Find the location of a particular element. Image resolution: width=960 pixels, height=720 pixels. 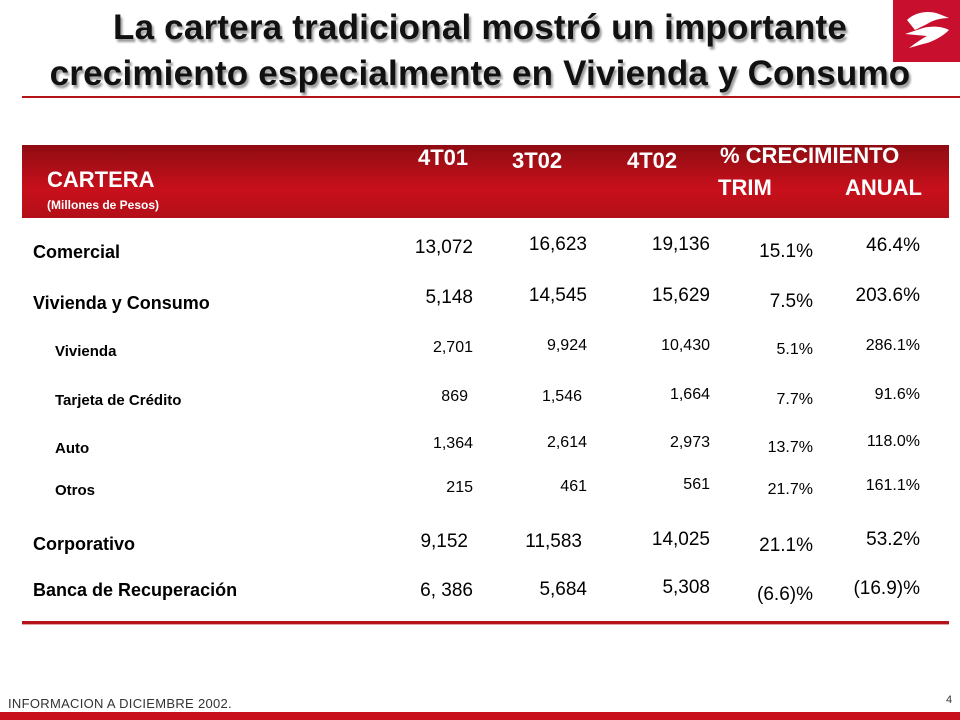

header-col-3t02: 3T02 is located at coordinates (537, 160).